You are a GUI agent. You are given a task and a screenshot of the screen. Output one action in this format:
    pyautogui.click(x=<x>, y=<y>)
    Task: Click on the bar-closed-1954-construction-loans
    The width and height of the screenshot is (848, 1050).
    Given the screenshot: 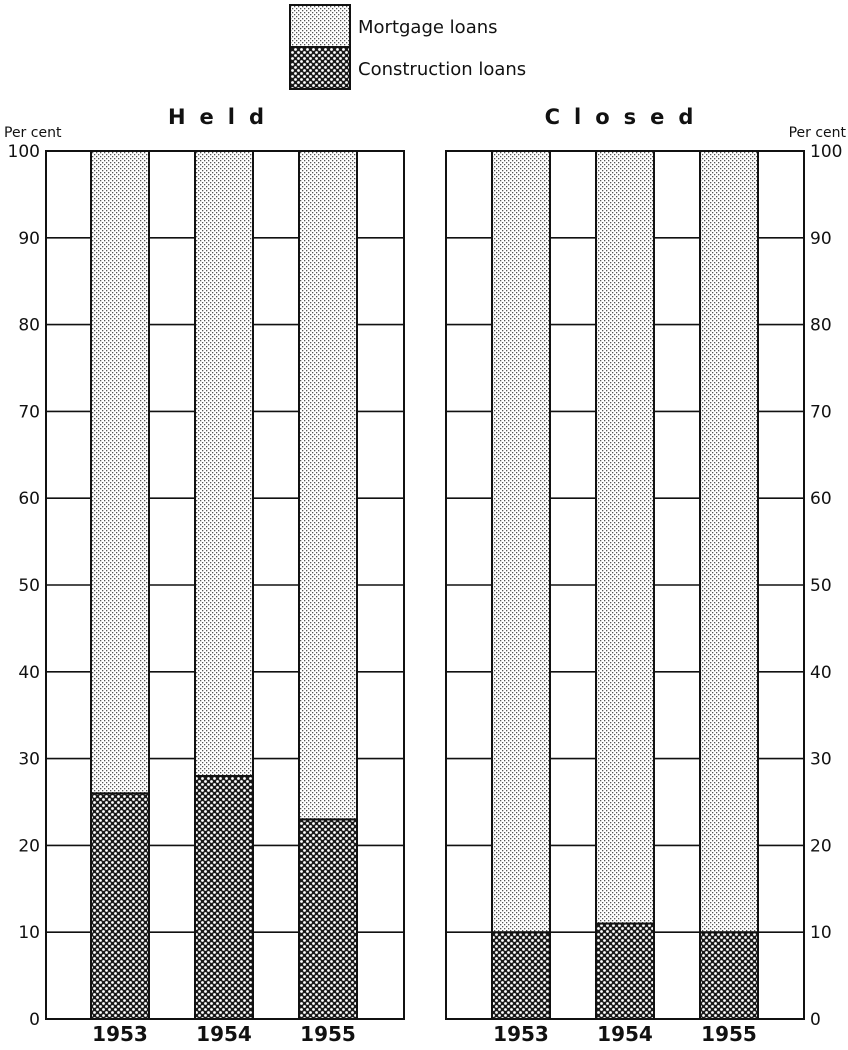 What is the action you would take?
    pyautogui.click(x=625, y=971)
    